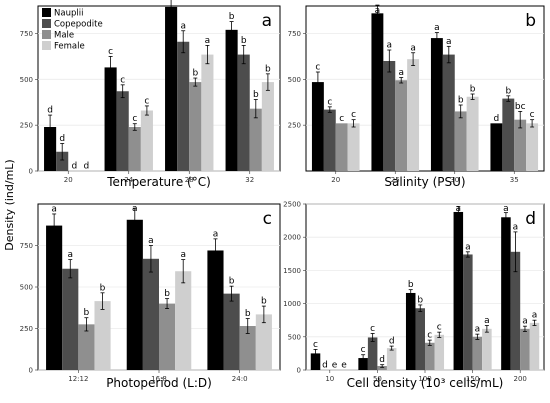 This screenshot has width=550, height=403. Describe the element at coordinates (249, 180) in the screenshot. I see `x-tick-label: 32` at that location.